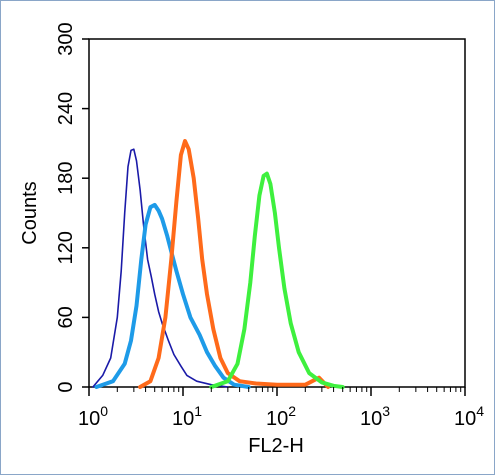 The height and width of the screenshot is (475, 495). Describe the element at coordinates (66, 386) in the screenshot. I see `y-tick-label: 0` at that location.